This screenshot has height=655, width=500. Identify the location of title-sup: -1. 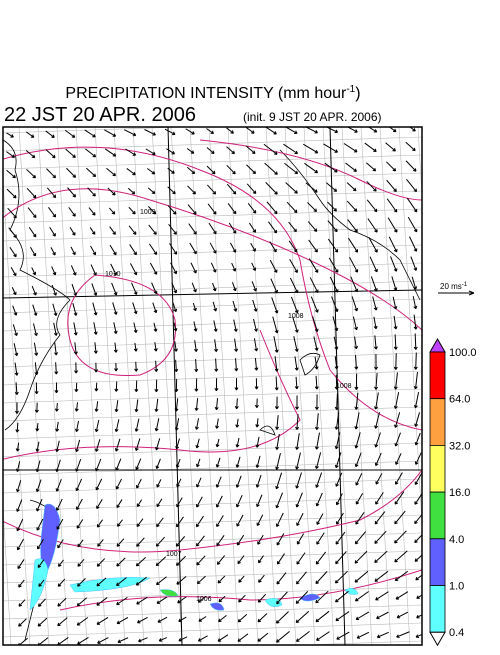
(350, 89).